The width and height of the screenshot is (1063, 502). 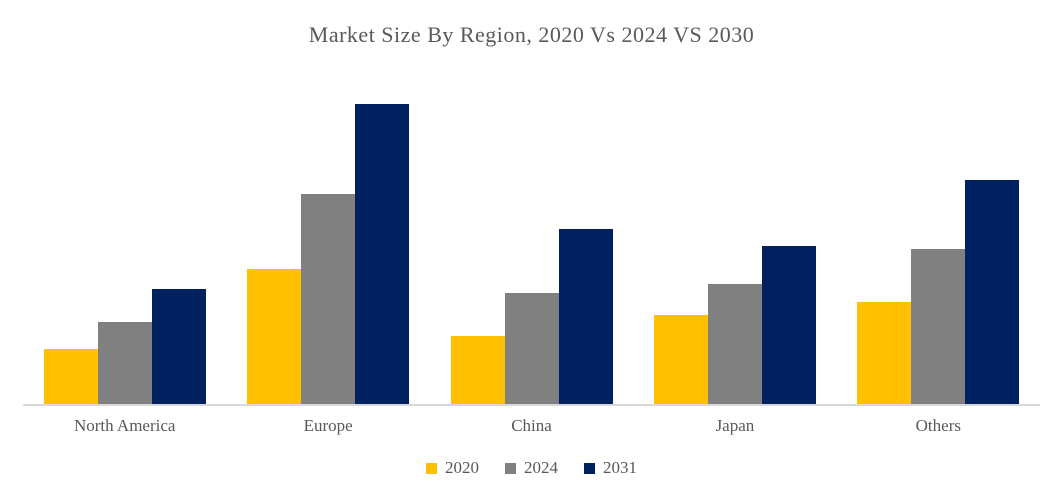 What do you see at coordinates (938, 326) in the screenshot?
I see `bar-2024-others` at bounding box center [938, 326].